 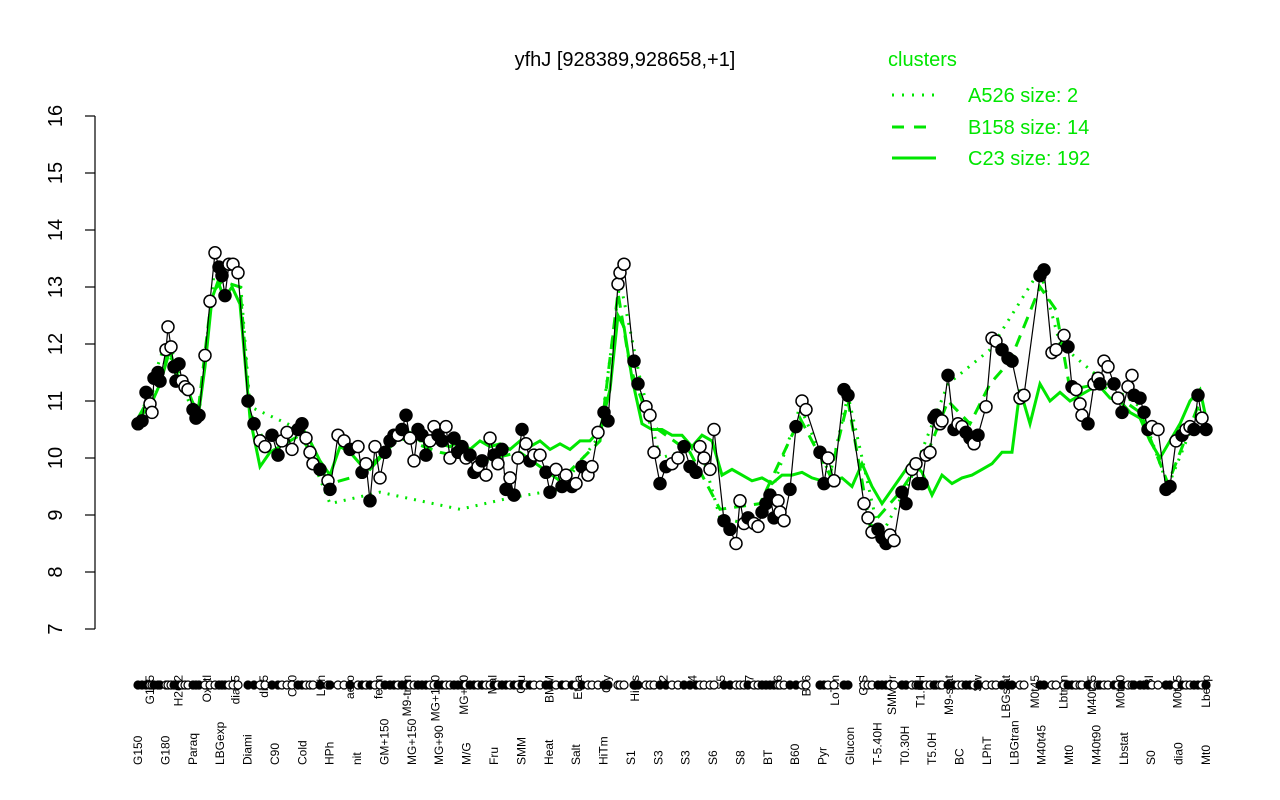 What do you see at coordinates (56, 571) in the screenshot?
I see `y-tick-label: 8` at bounding box center [56, 571].